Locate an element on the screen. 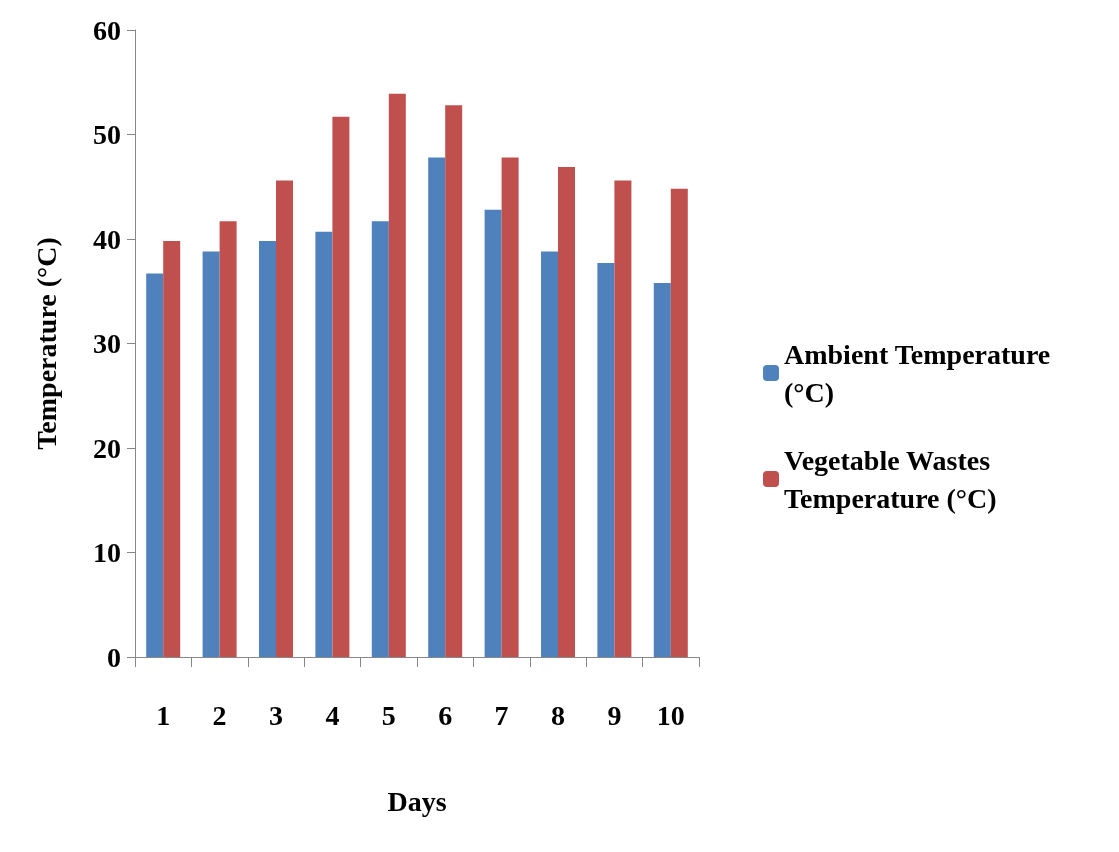 This screenshot has height=852, width=1119. x-tick-label: 10 is located at coordinates (670, 715).